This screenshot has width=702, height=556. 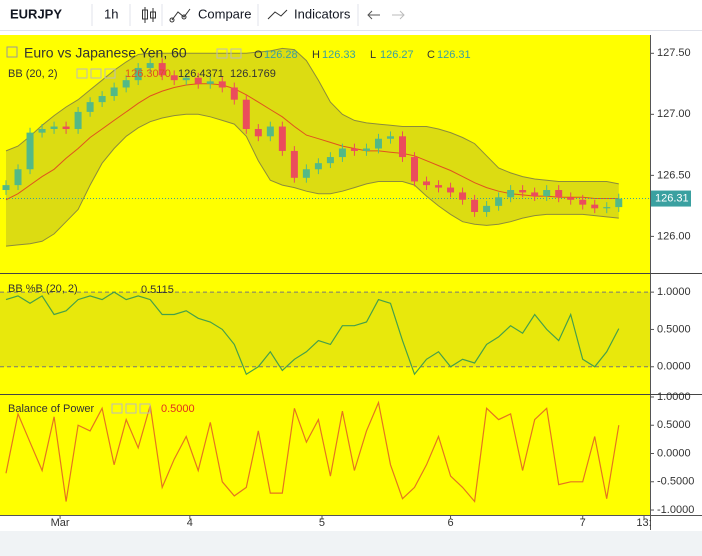 I want to click on y-tick-label: 126.50, so click(x=674, y=175).